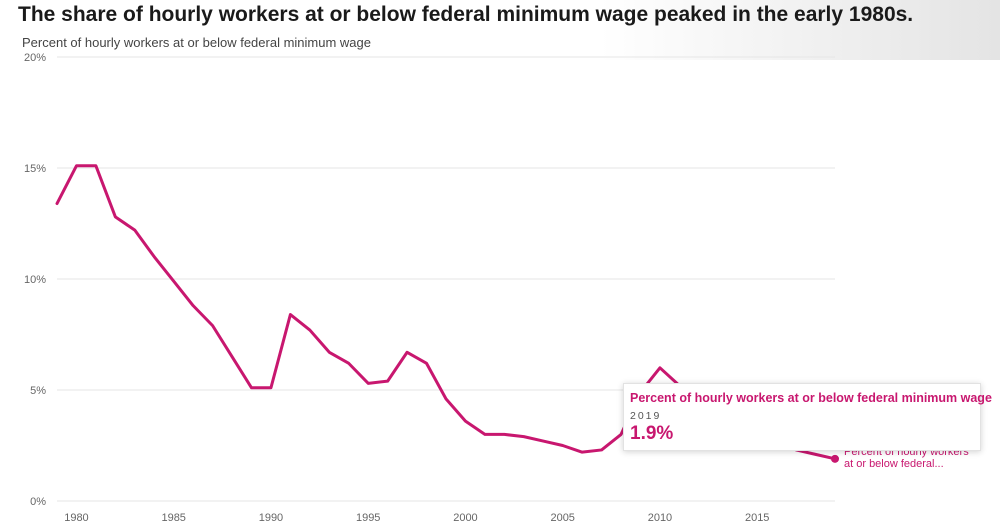 The image size is (1000, 529). I want to click on x-tick-label: 1985, so click(173, 518).